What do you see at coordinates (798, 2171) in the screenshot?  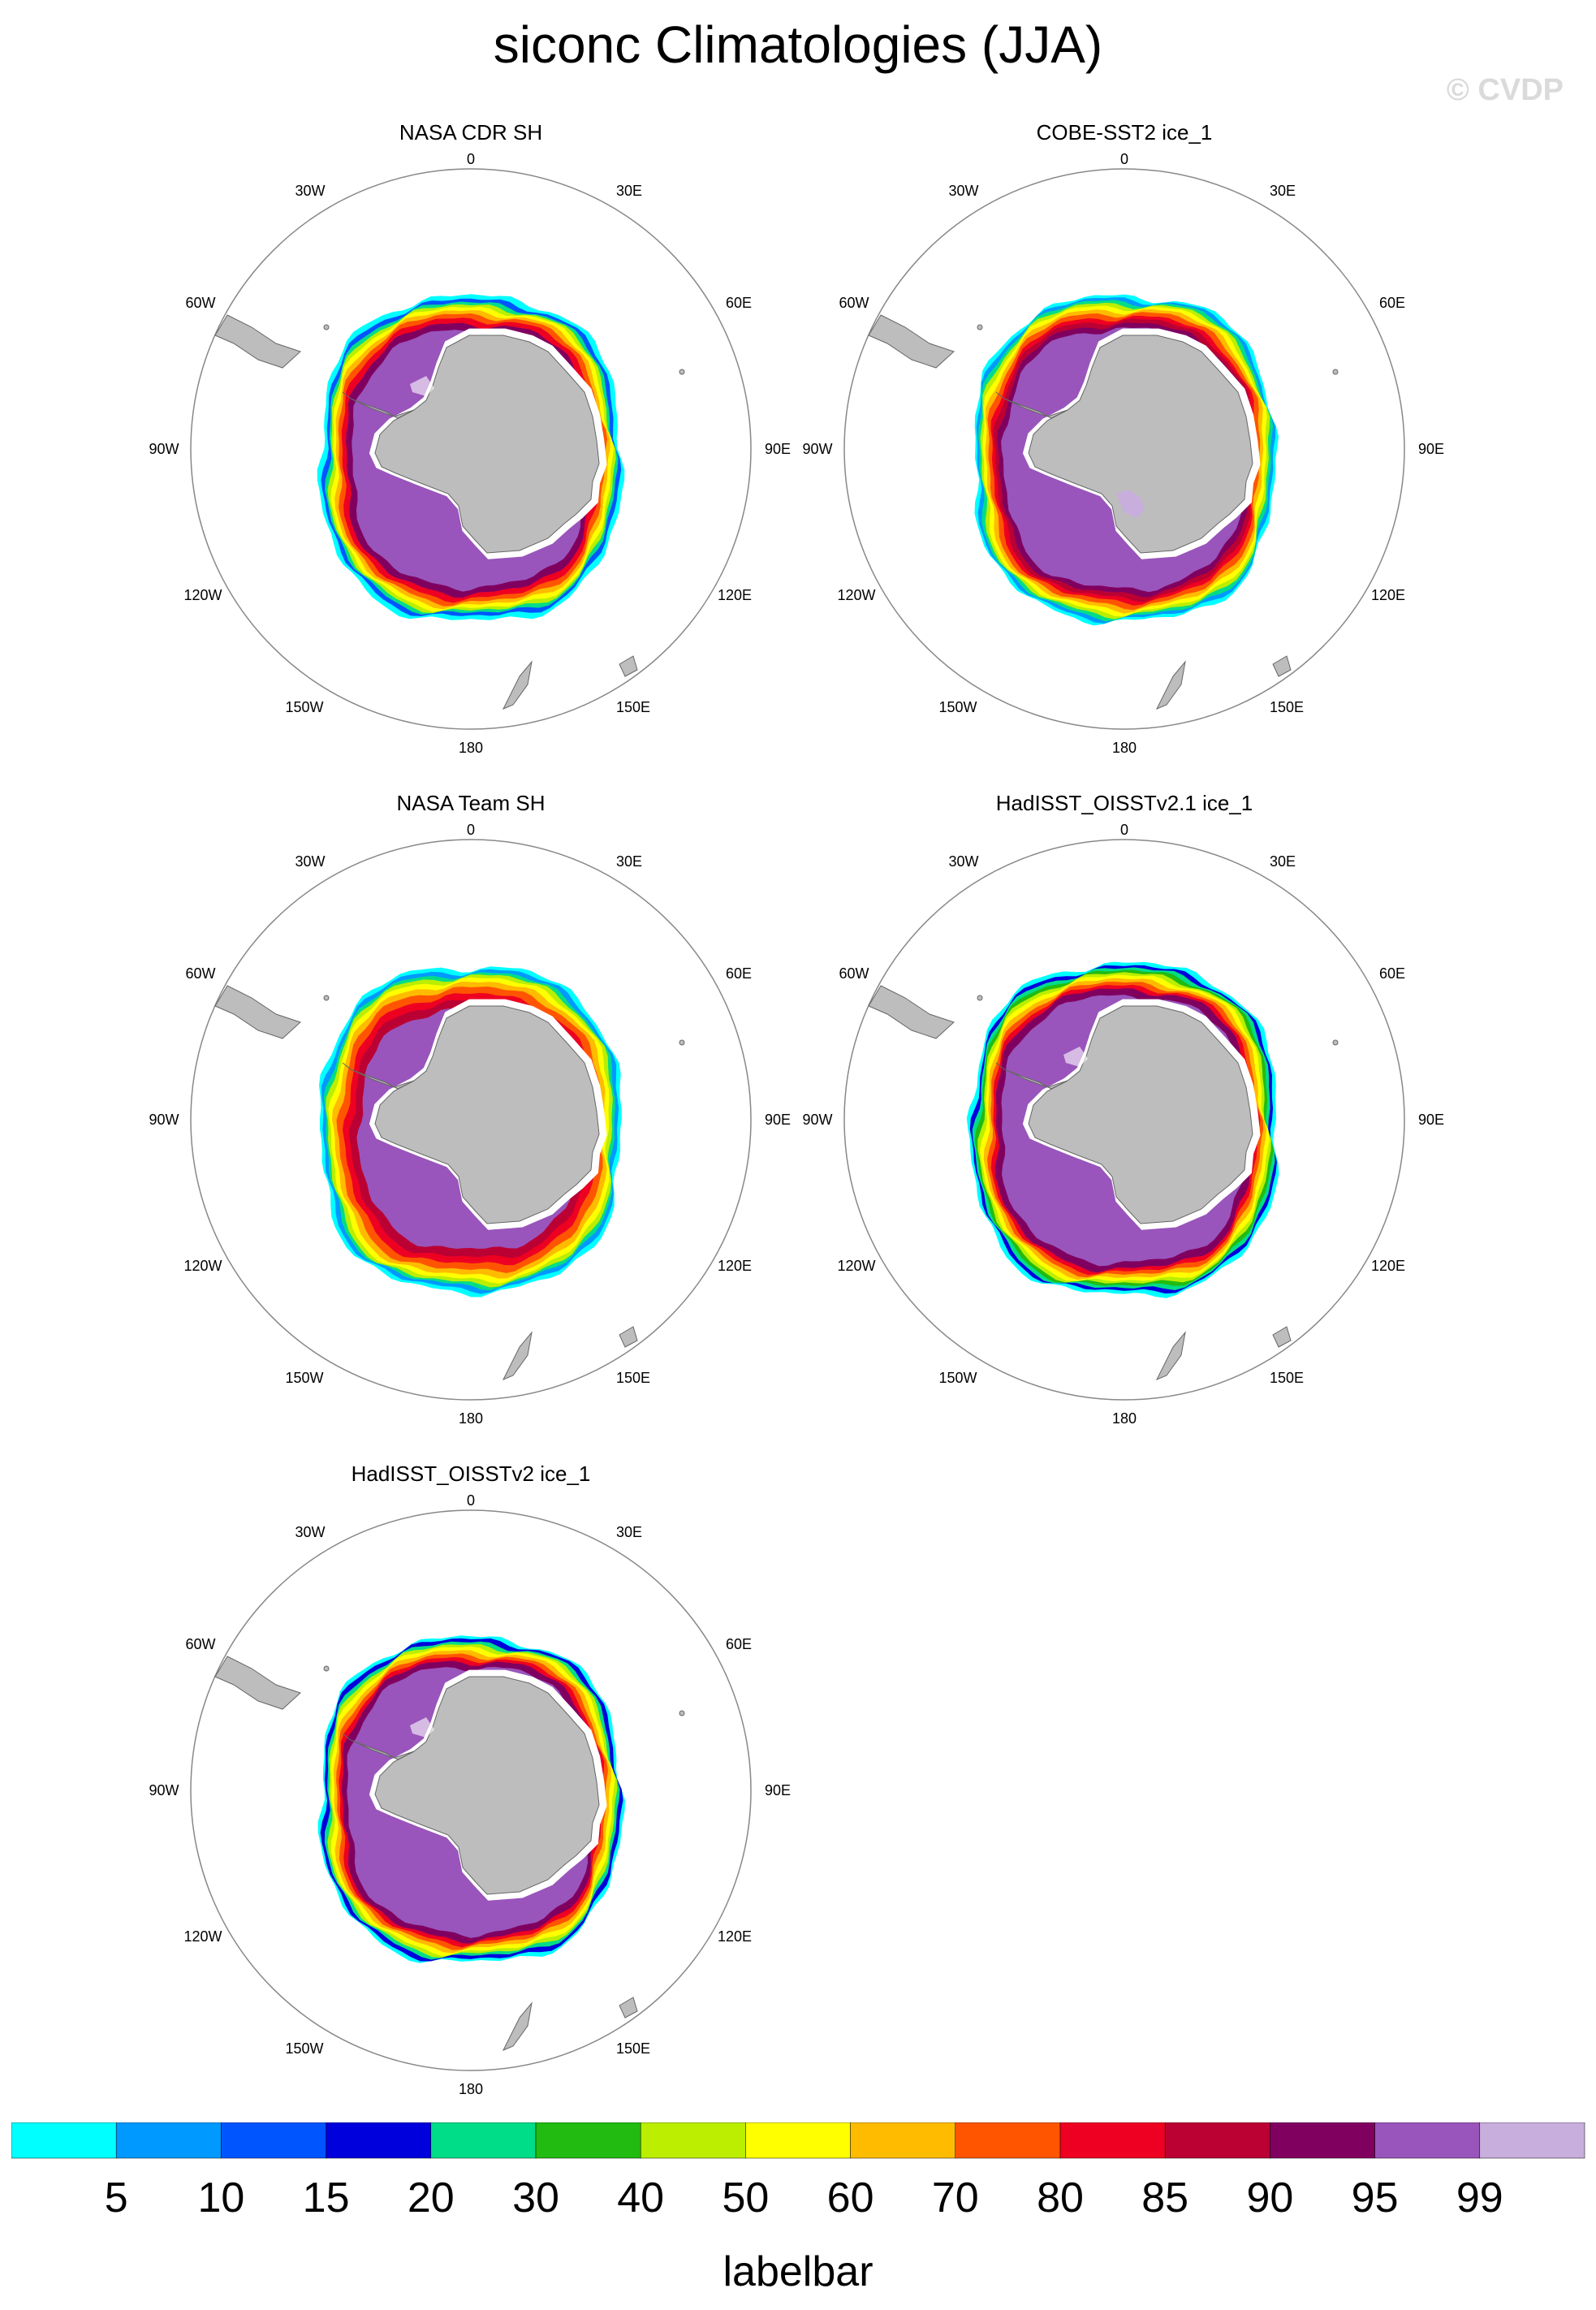 I see `colorbar: 5 10 15 20 30 40 50 60 70 80 85 90 95 99` at bounding box center [798, 2171].